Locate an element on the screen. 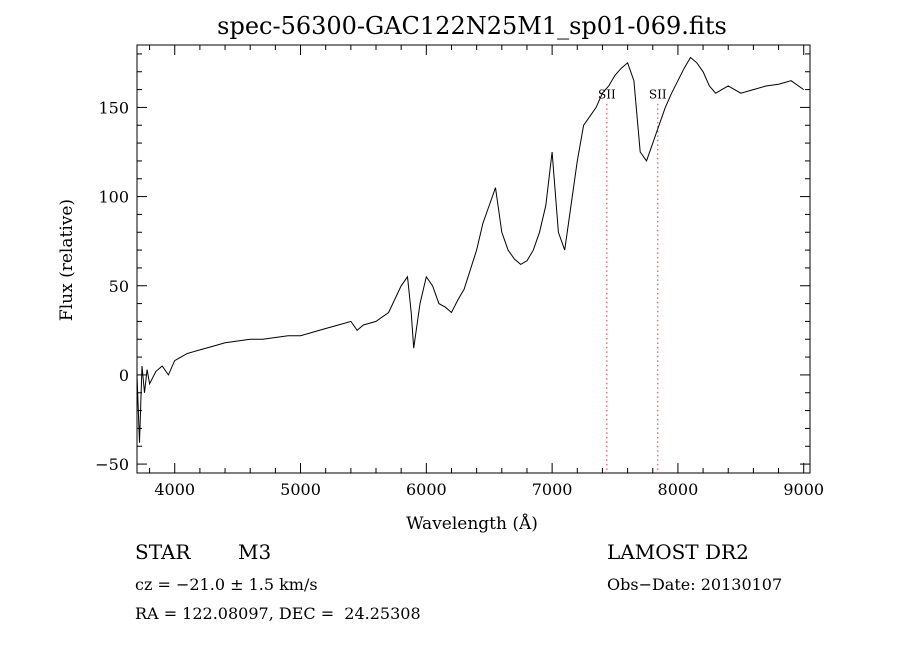 The image size is (900, 650). observation-date: Obs−Date: 20130107 is located at coordinates (695, 584).